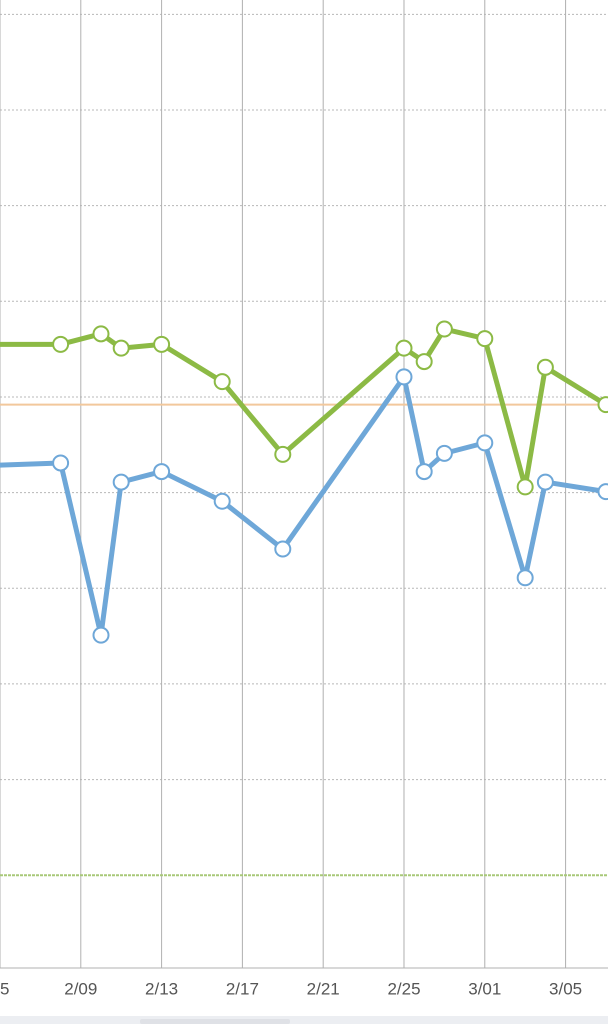 This screenshot has width=608, height=1024. What do you see at coordinates (242, 988) in the screenshot?
I see `x-tick-label: 2/17` at bounding box center [242, 988].